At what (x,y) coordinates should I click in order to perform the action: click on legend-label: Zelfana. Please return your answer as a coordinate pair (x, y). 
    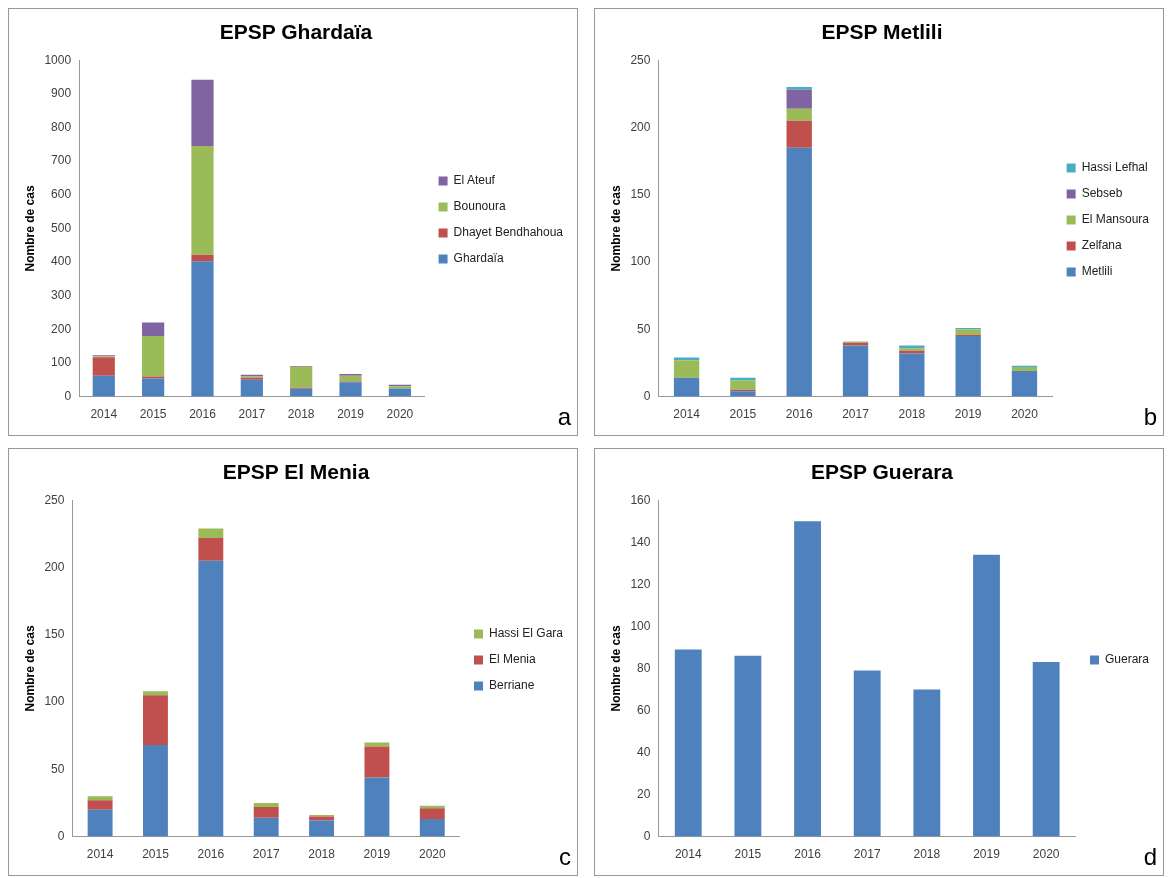
    Looking at the image, I should click on (1101, 245).